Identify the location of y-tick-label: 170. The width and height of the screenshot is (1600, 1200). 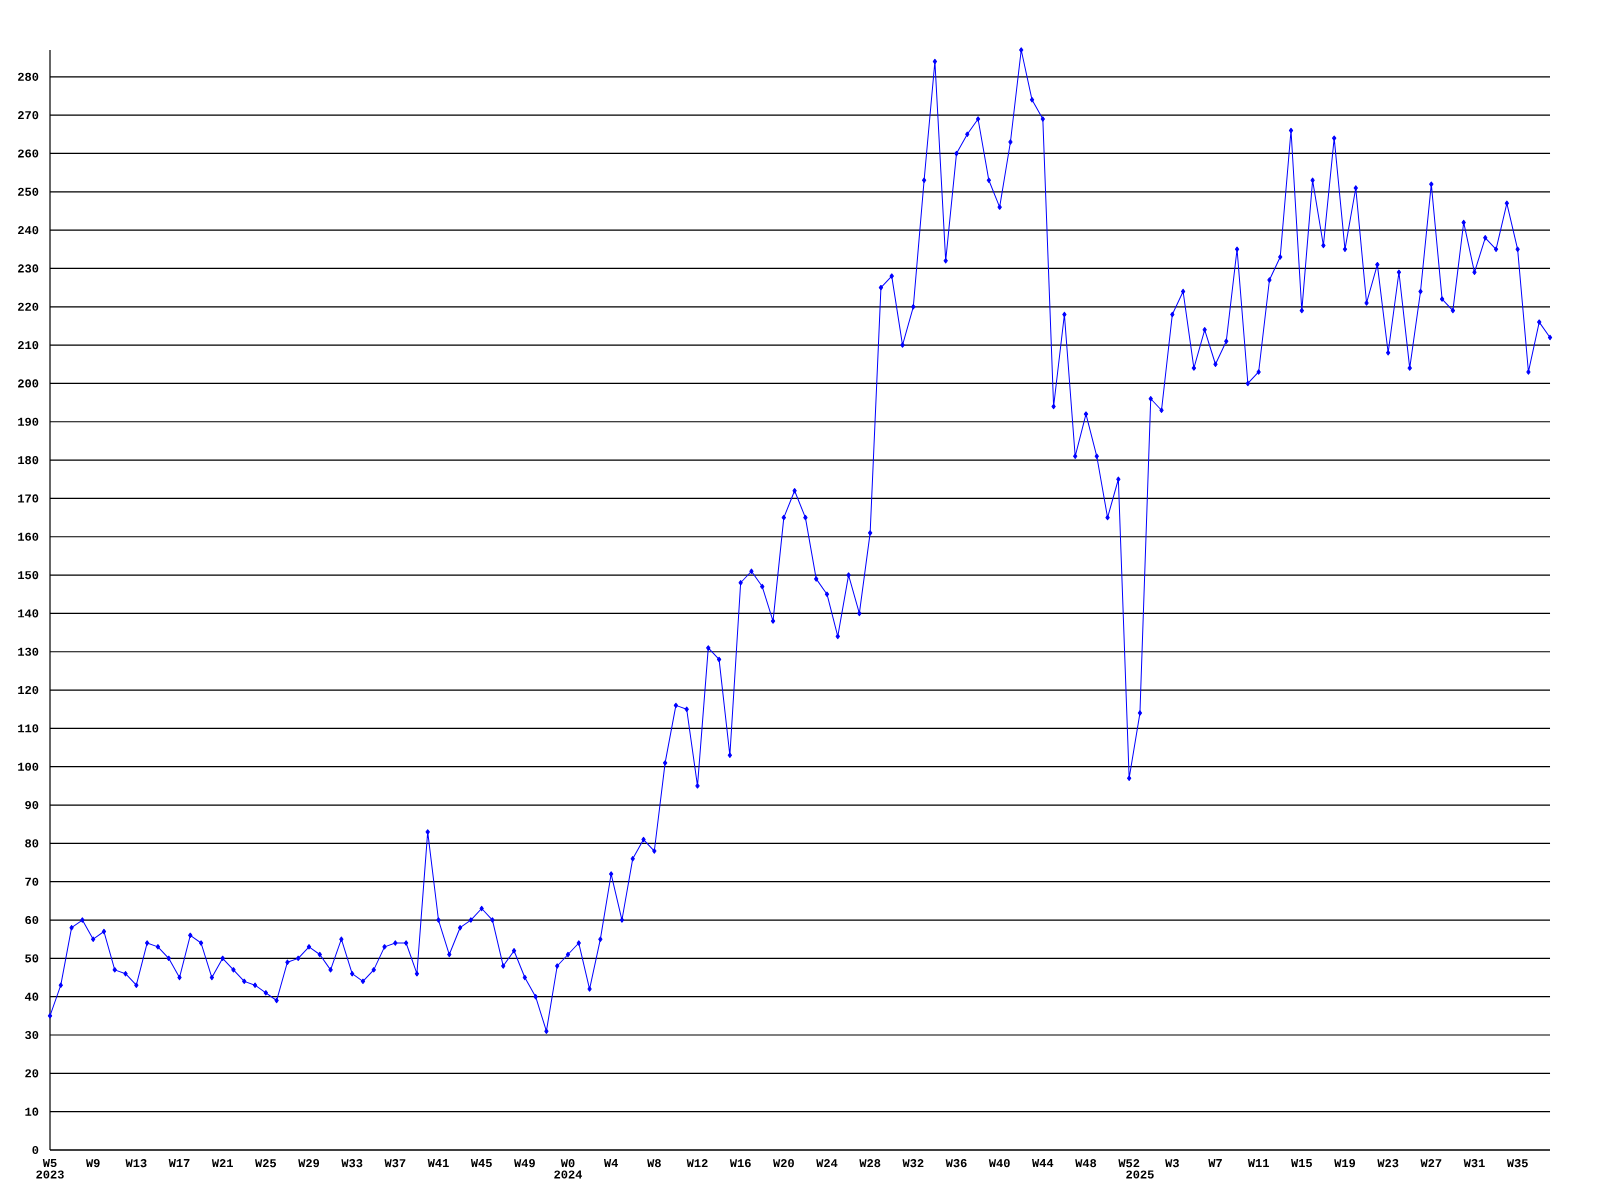
(28, 498).